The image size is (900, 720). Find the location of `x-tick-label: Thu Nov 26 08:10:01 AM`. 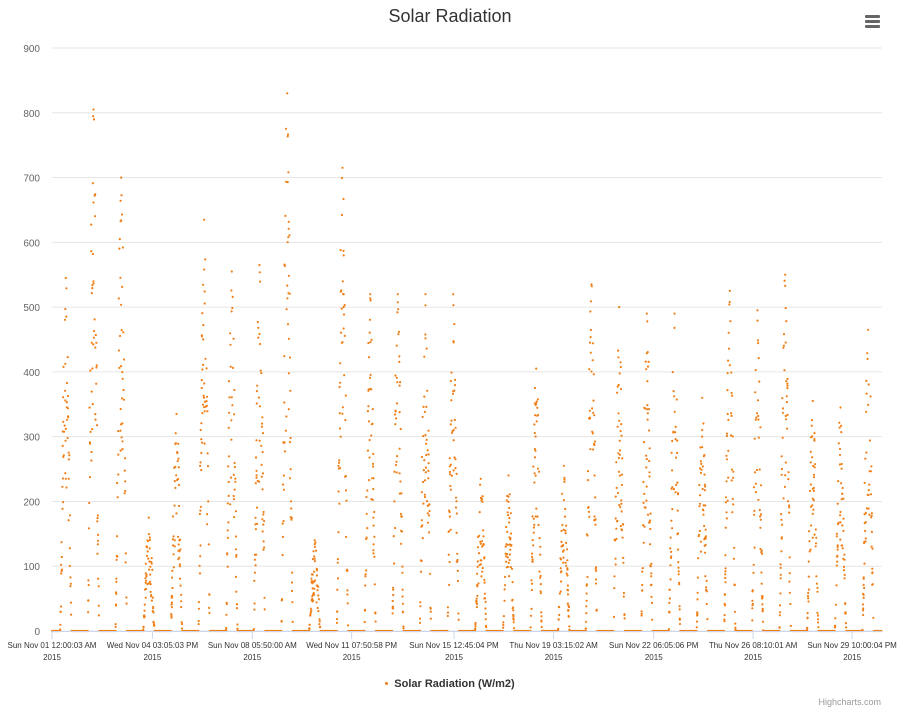

x-tick-label: Thu Nov 26 08:10:01 AM is located at coordinates (753, 645).